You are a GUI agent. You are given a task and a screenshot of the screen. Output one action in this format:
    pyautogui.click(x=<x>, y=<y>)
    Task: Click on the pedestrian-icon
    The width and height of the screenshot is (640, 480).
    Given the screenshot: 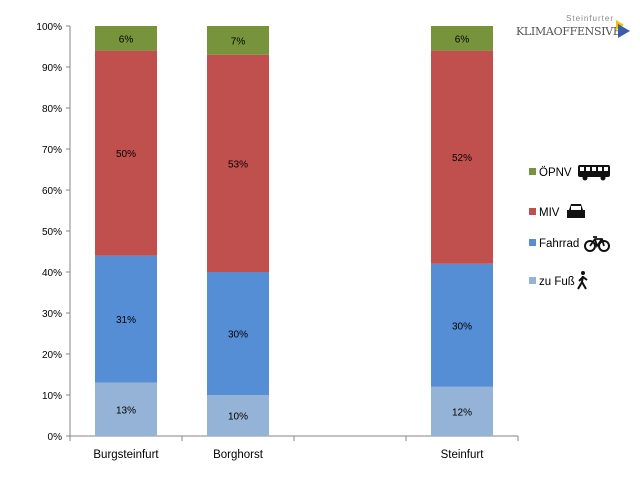 What is the action you would take?
    pyautogui.click(x=583, y=273)
    